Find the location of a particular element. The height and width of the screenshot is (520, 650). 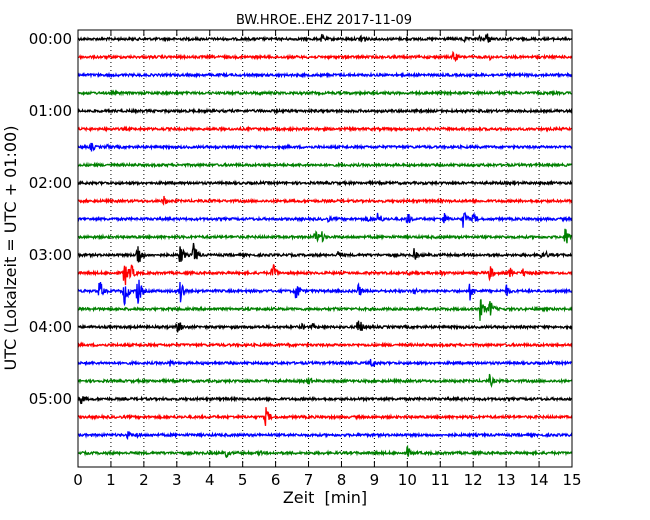

y-tick-label: 02:00 is located at coordinates (50, 183).